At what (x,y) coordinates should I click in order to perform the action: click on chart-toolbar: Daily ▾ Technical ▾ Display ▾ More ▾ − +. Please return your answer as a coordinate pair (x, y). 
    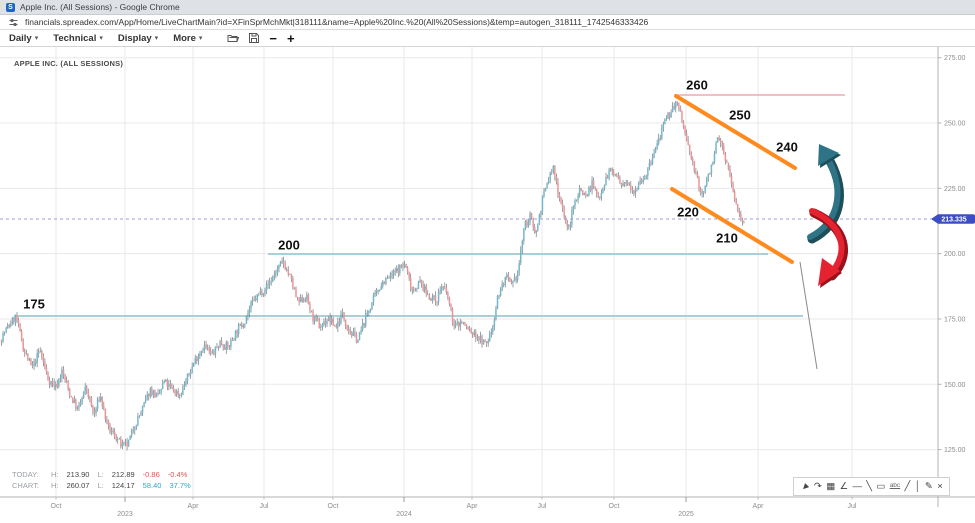
    Looking at the image, I should click on (487, 38).